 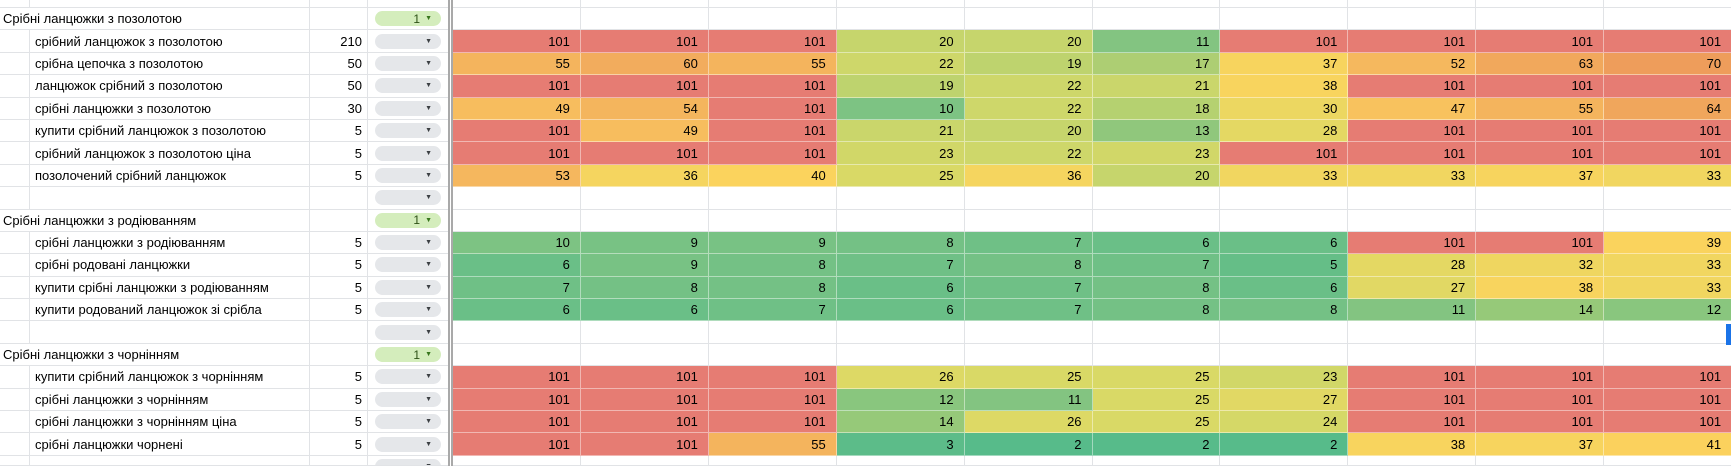 I want to click on heat-cell: 10, so click(x=517, y=243).